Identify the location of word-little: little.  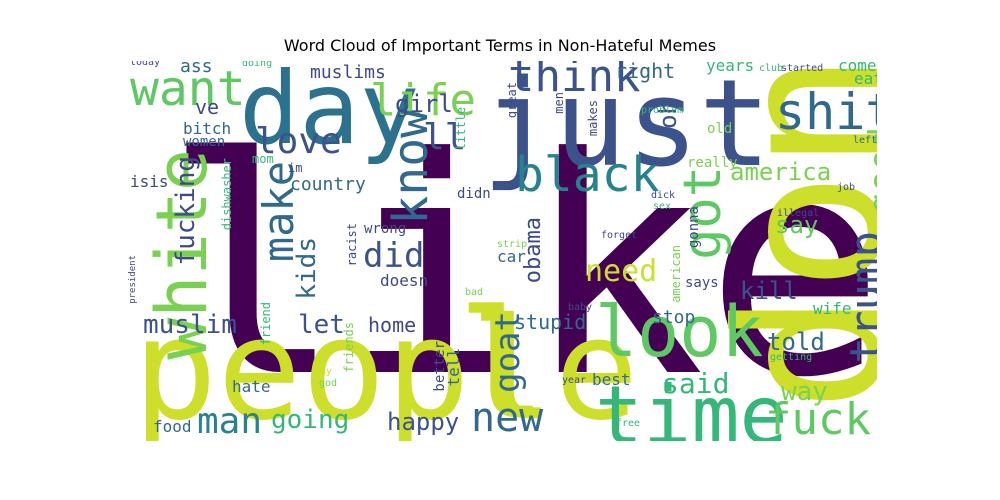
(461, 129).